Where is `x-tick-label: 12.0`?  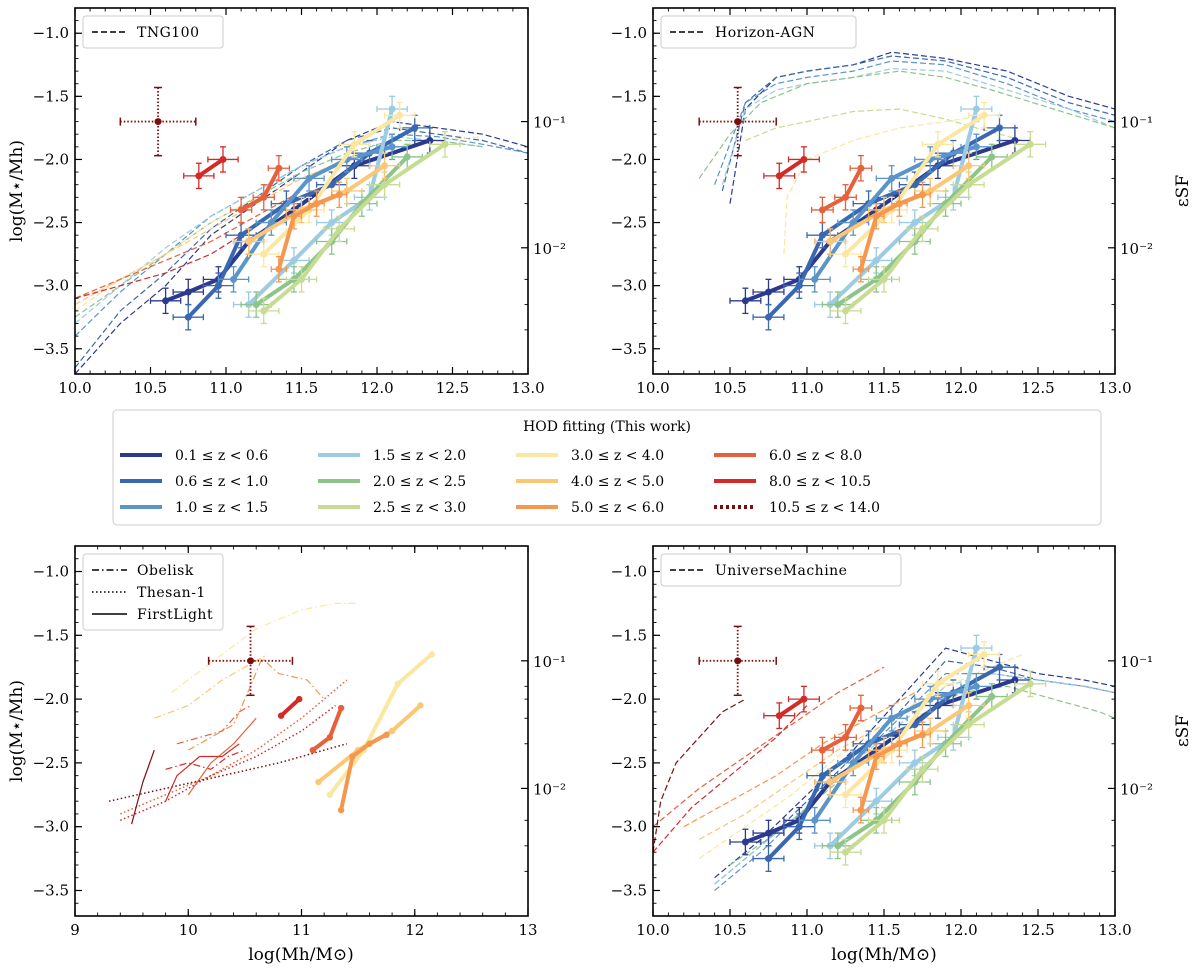 x-tick-label: 12.0 is located at coordinates (960, 930).